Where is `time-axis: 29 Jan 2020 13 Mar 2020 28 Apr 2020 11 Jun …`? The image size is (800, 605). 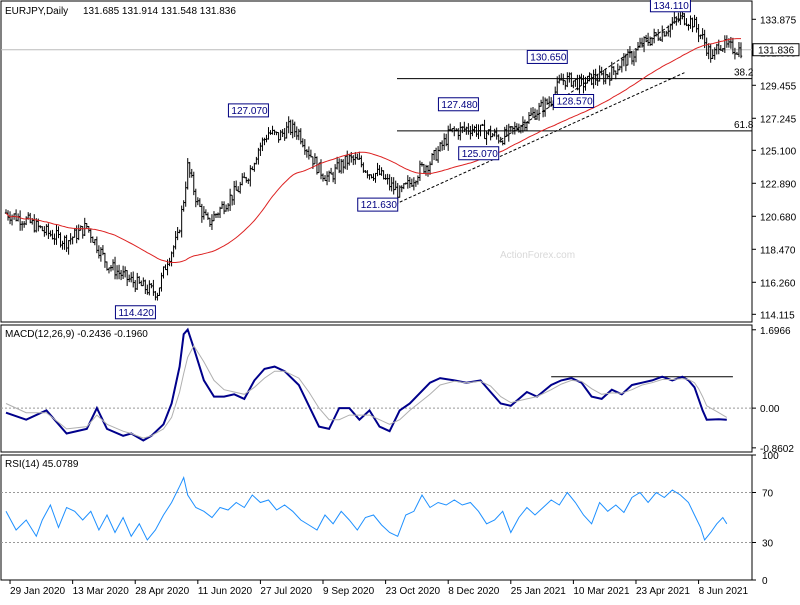 time-axis: 29 Jan 2020 13 Mar 2020 28 Apr 2020 11 Jun … is located at coordinates (379, 588).